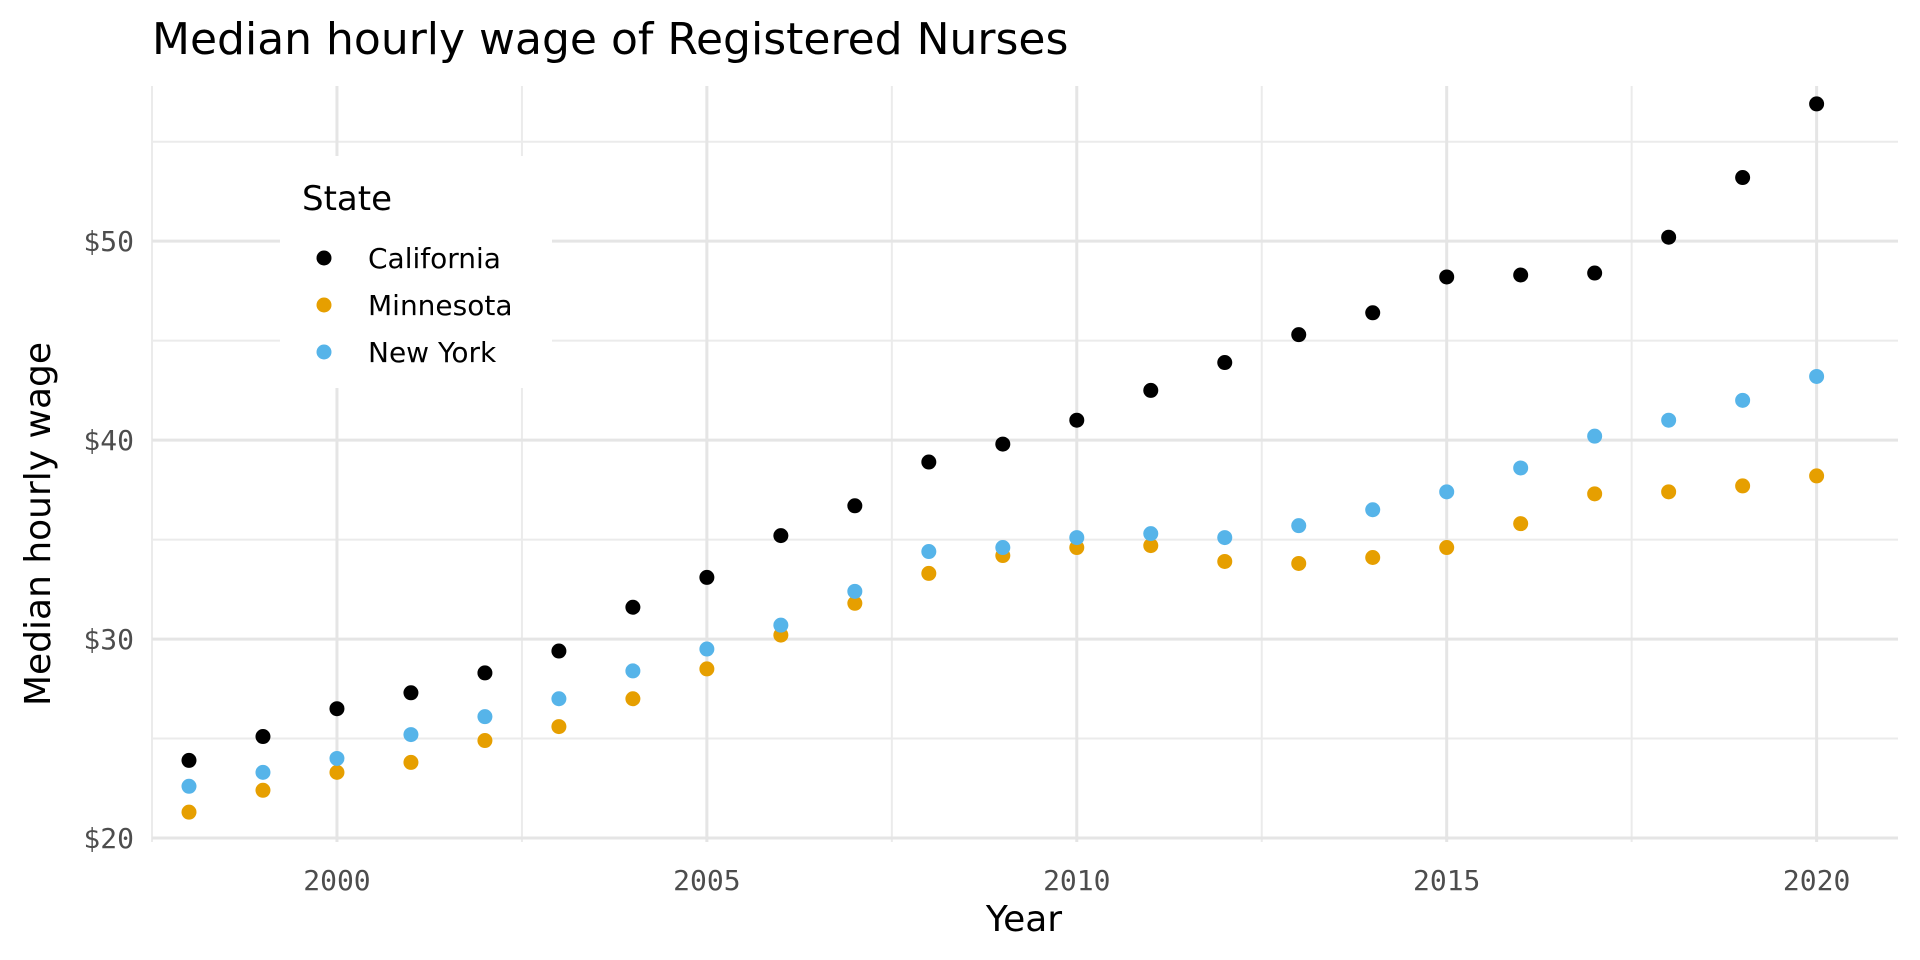 The image size is (1920, 960). Describe the element at coordinates (38, 524) in the screenshot. I see `y-axis-title: Median hourly wage` at that location.